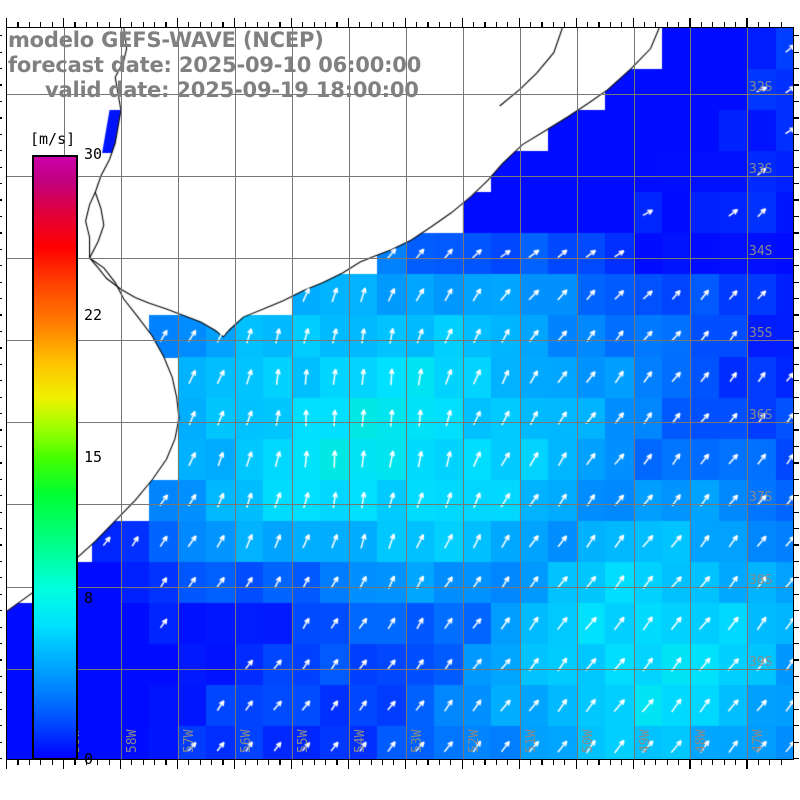 Image resolution: width=800 pixels, height=800 pixels. I want to click on latitude-label: 34S, so click(761, 251).